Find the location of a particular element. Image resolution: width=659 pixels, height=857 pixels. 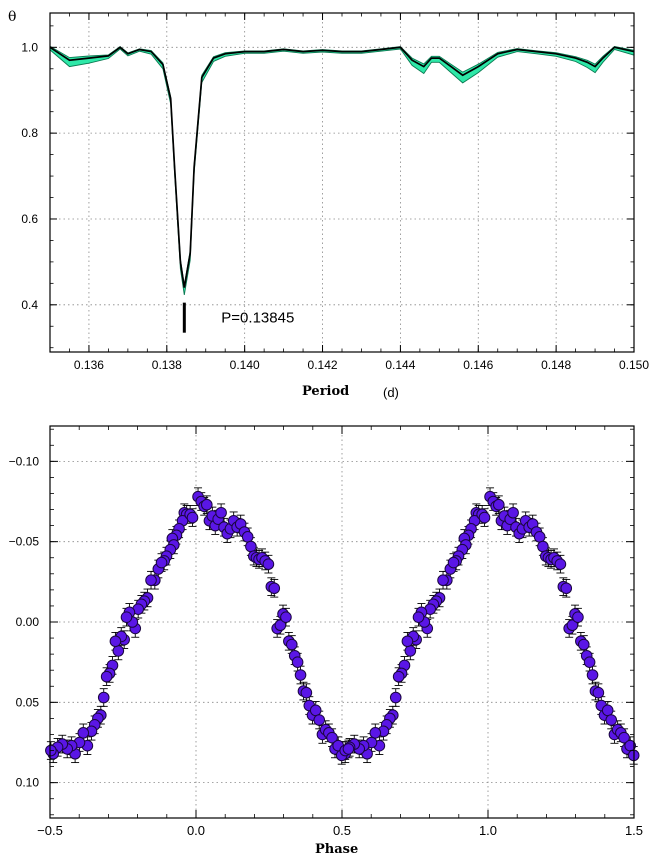

periodogram-y-tick-label-0: 0.4 is located at coordinates (29, 305).